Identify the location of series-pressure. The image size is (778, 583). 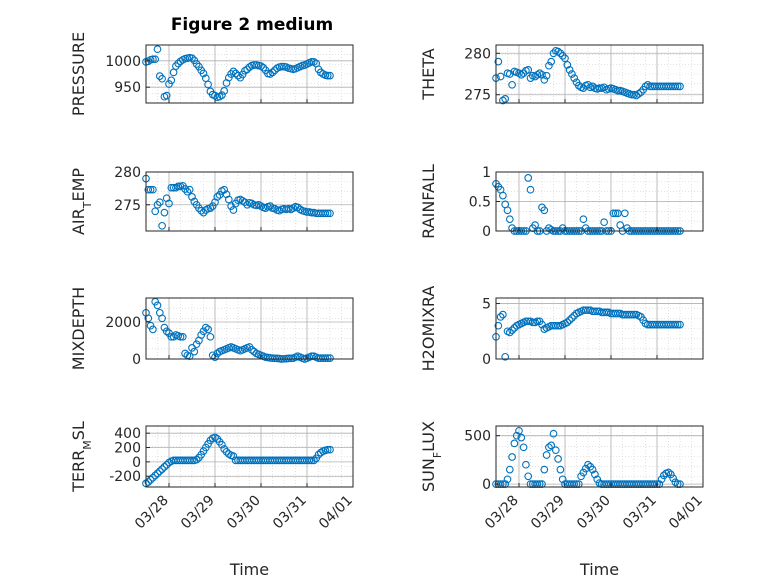
(238, 73).